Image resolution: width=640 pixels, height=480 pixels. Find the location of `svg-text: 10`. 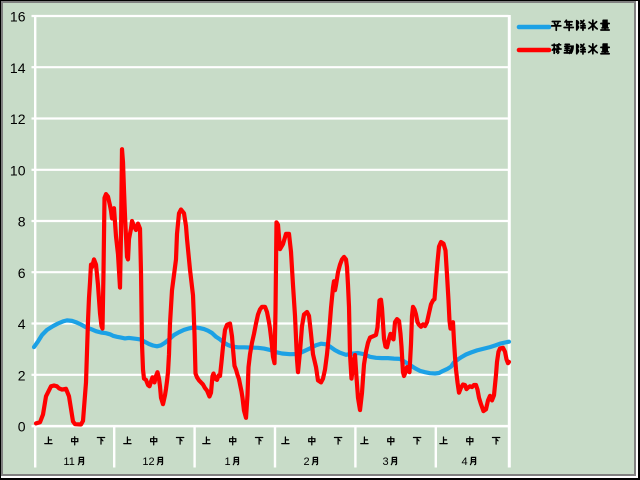

svg-text: 10 is located at coordinates (18, 170).